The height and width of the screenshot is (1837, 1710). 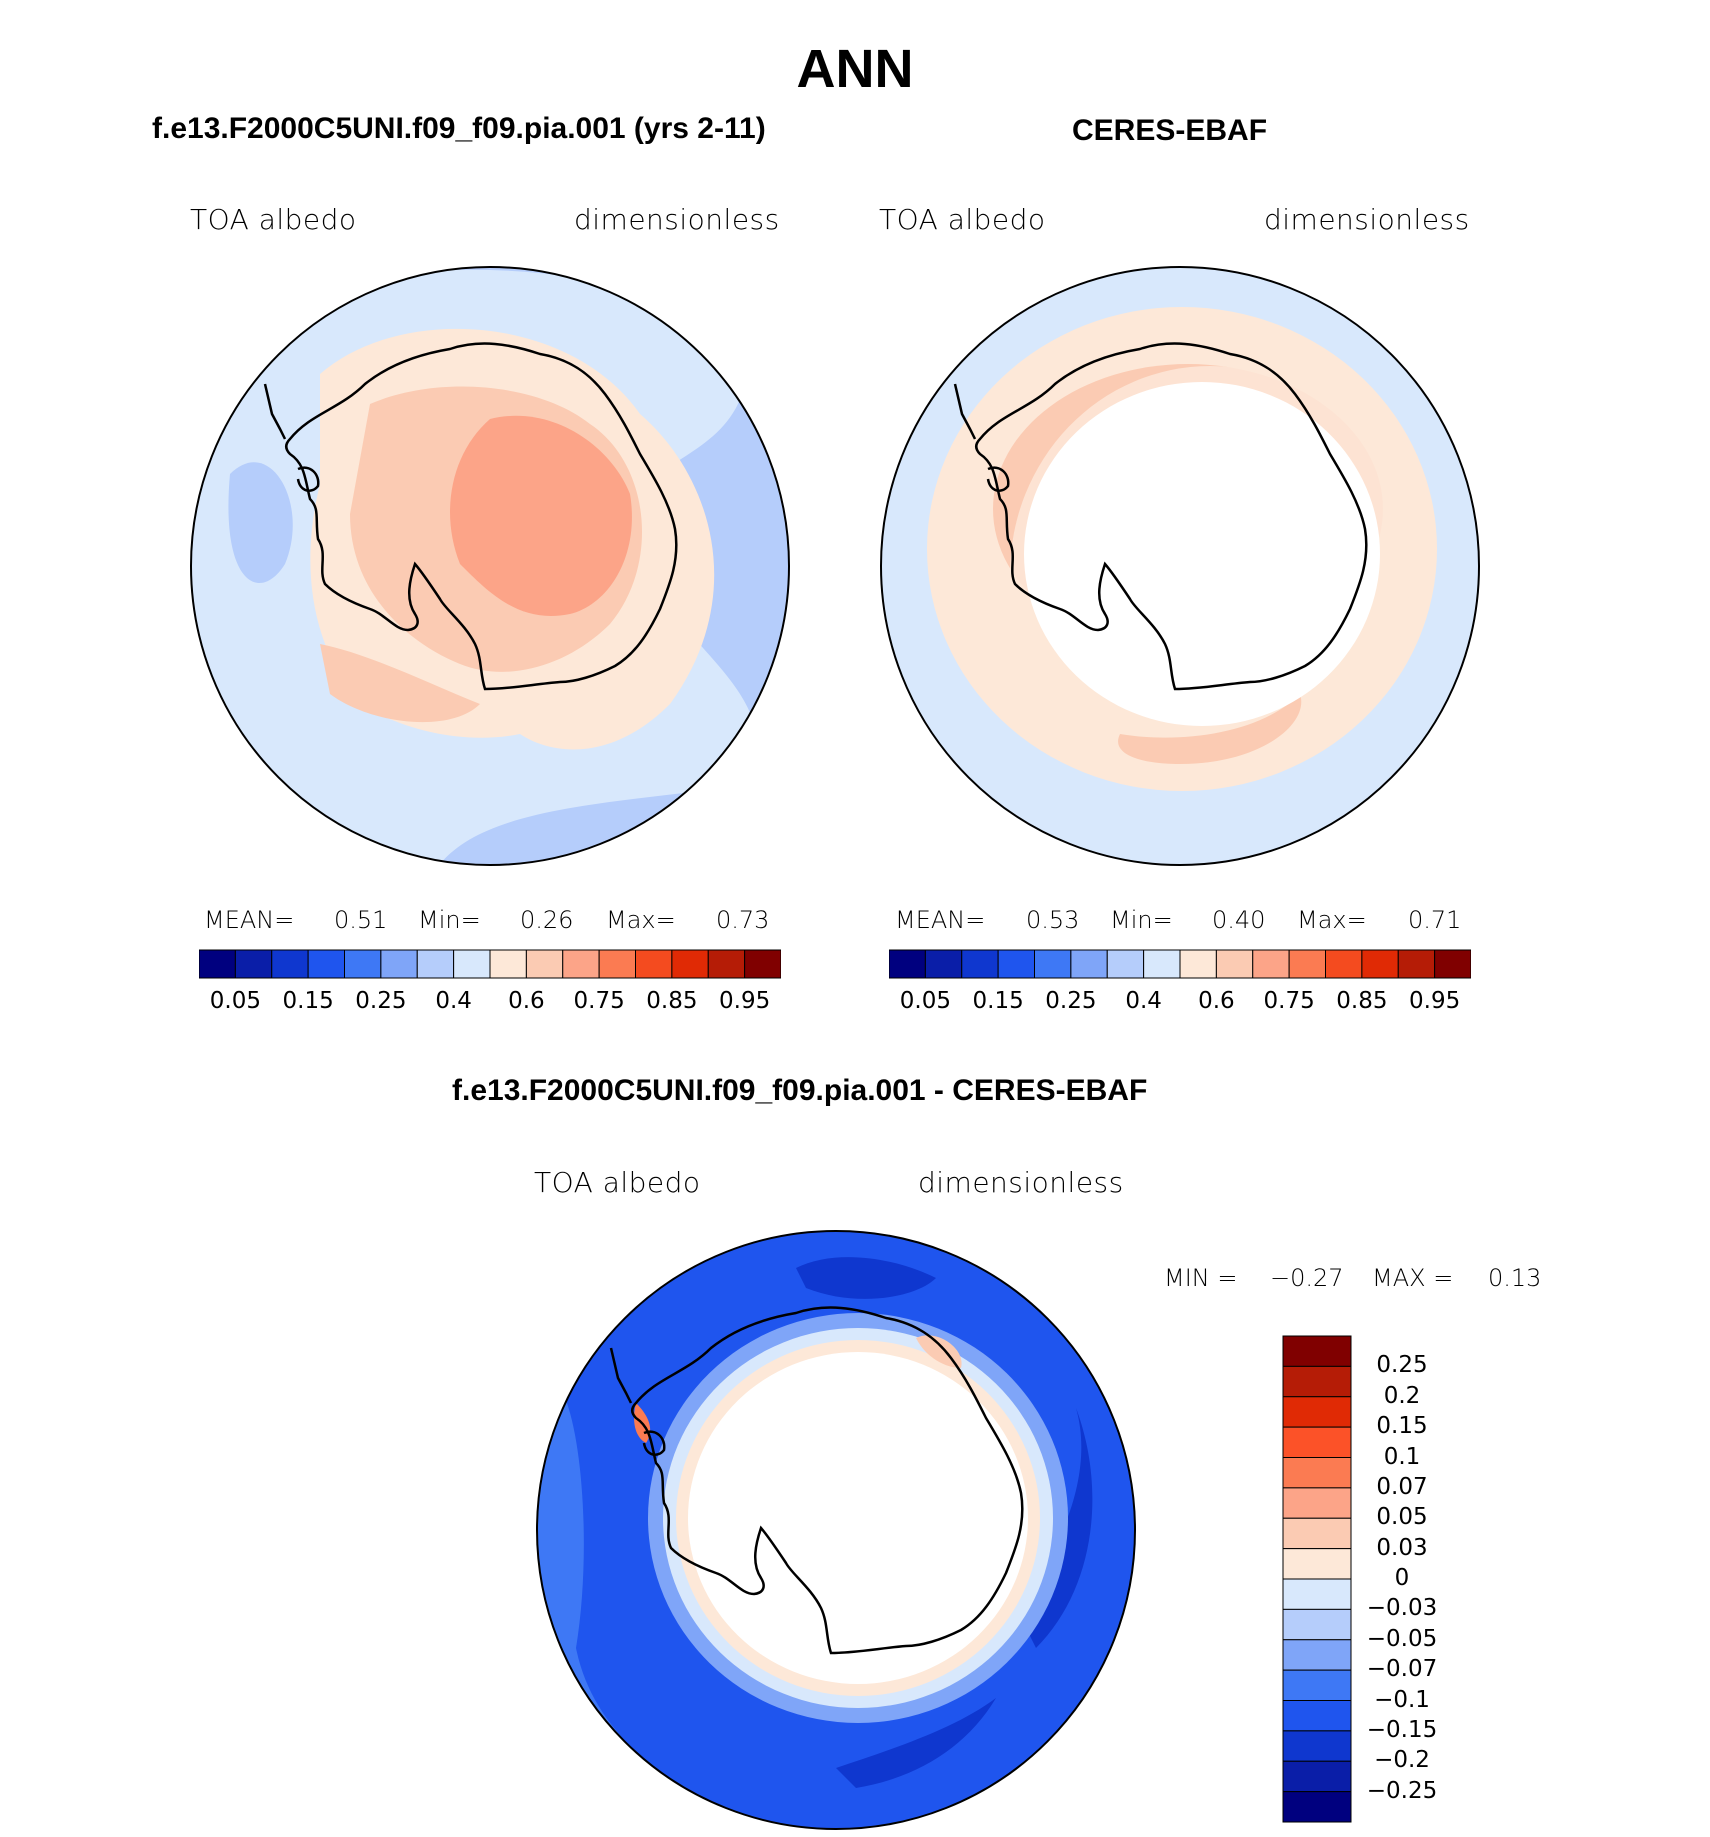 I want to click on obs-max-label: Max=, so click(x=1332, y=920).